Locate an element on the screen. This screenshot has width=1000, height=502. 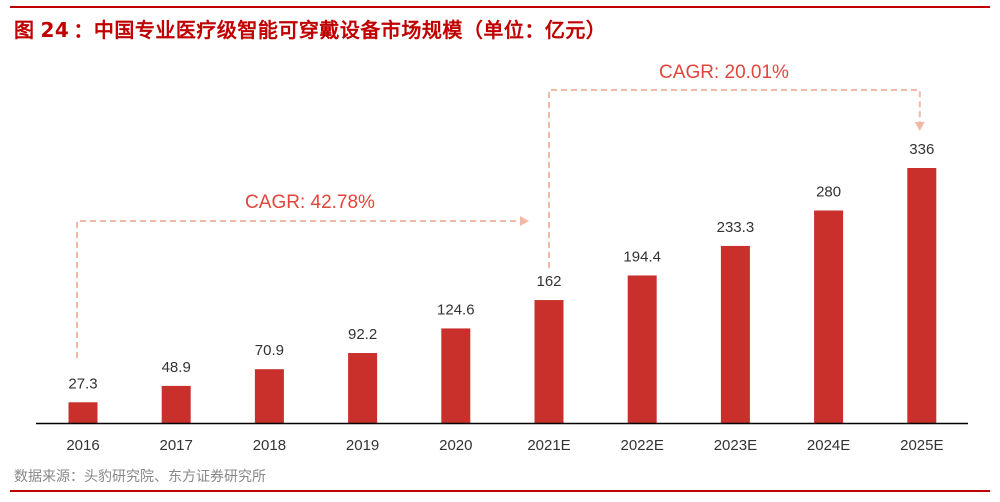
value-label: 194.4 is located at coordinates (642, 256).